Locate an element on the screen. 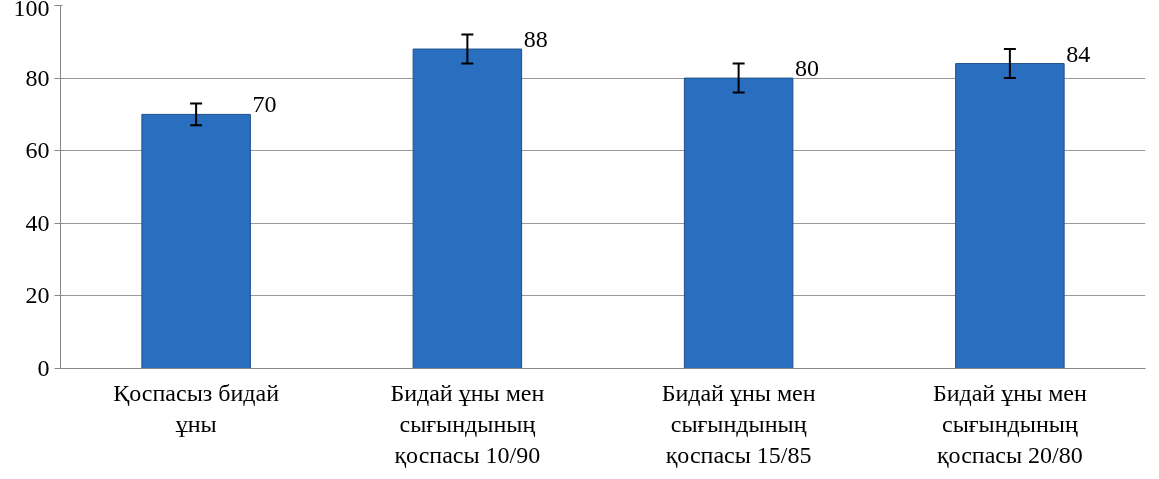 The height and width of the screenshot is (479, 1159). y-tick-label: 0 is located at coordinates (43, 368).